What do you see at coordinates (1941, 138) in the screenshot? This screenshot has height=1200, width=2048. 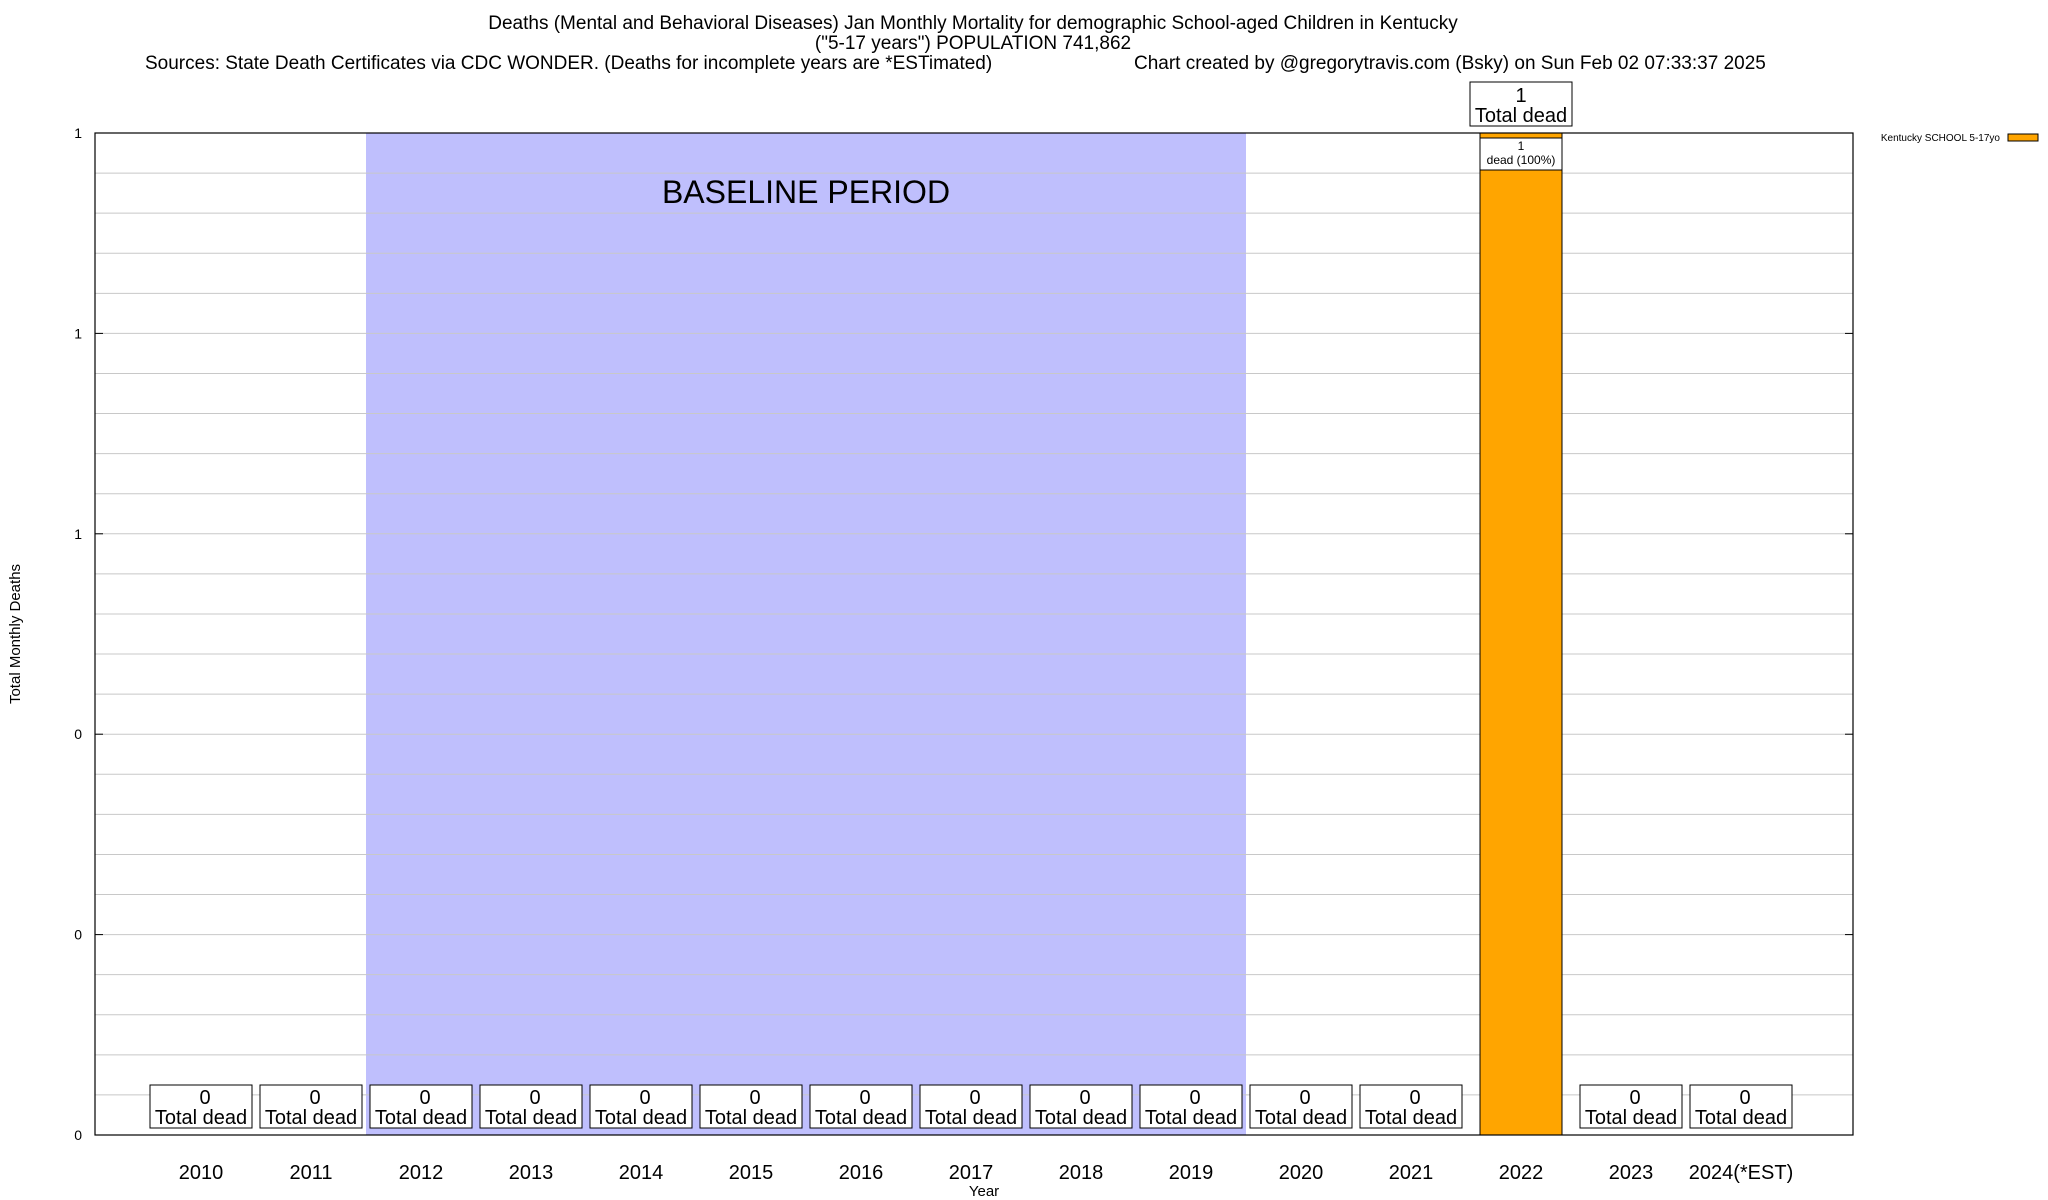 I see `legend-label: Kentucky SCHOOL 5-17yo` at bounding box center [1941, 138].